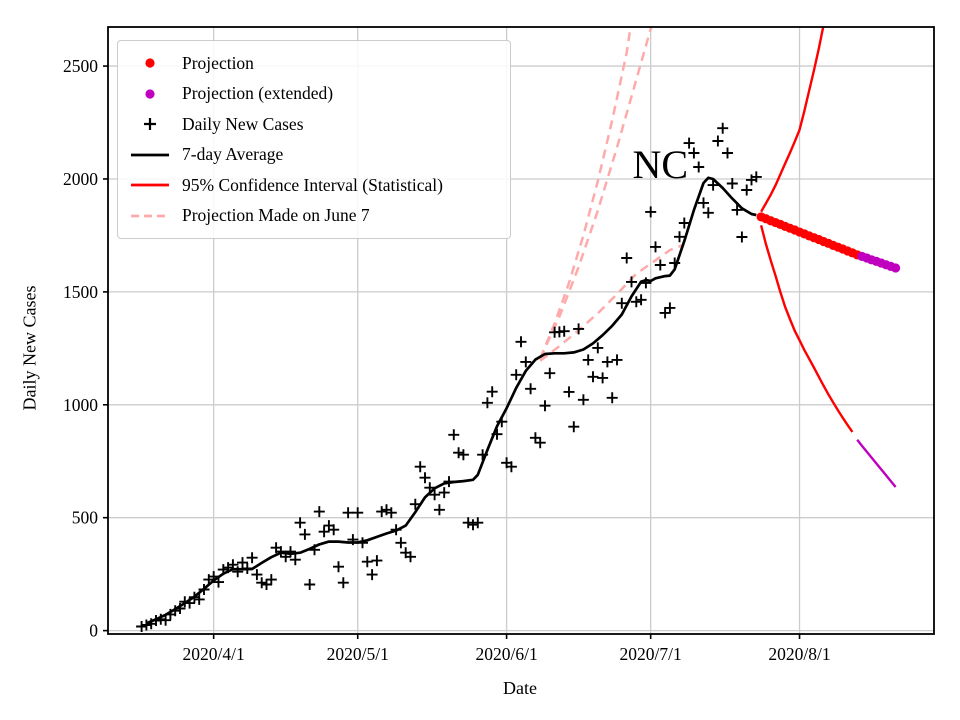 The width and height of the screenshot is (960, 720). What do you see at coordinates (80, 66) in the screenshot?
I see `svg-text: 2500` at bounding box center [80, 66].